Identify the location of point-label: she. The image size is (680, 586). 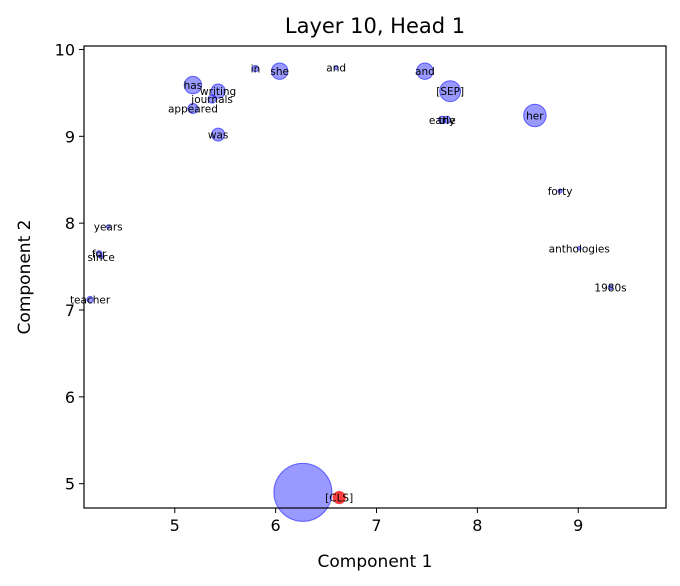
(279, 72).